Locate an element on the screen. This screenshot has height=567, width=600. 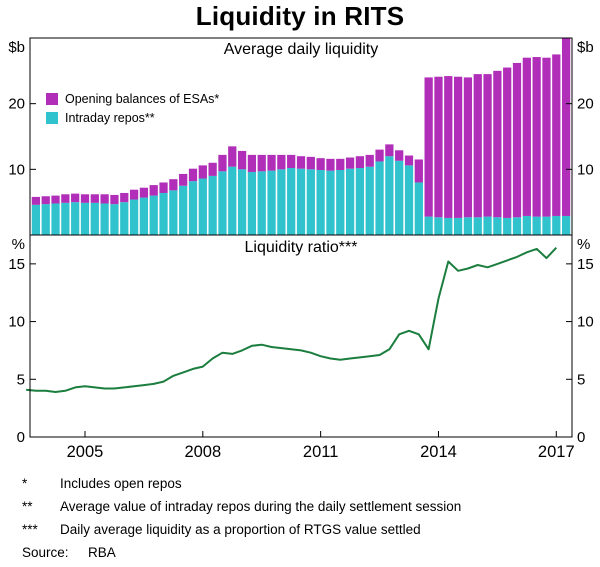
footnote-1-marker: * is located at coordinates (25, 483).